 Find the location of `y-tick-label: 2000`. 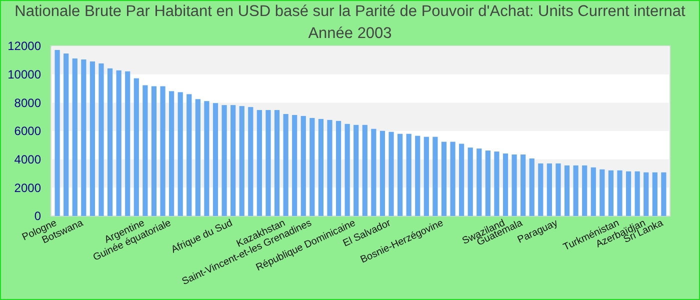

y-tick-label: 2000 is located at coordinates (28, 187).